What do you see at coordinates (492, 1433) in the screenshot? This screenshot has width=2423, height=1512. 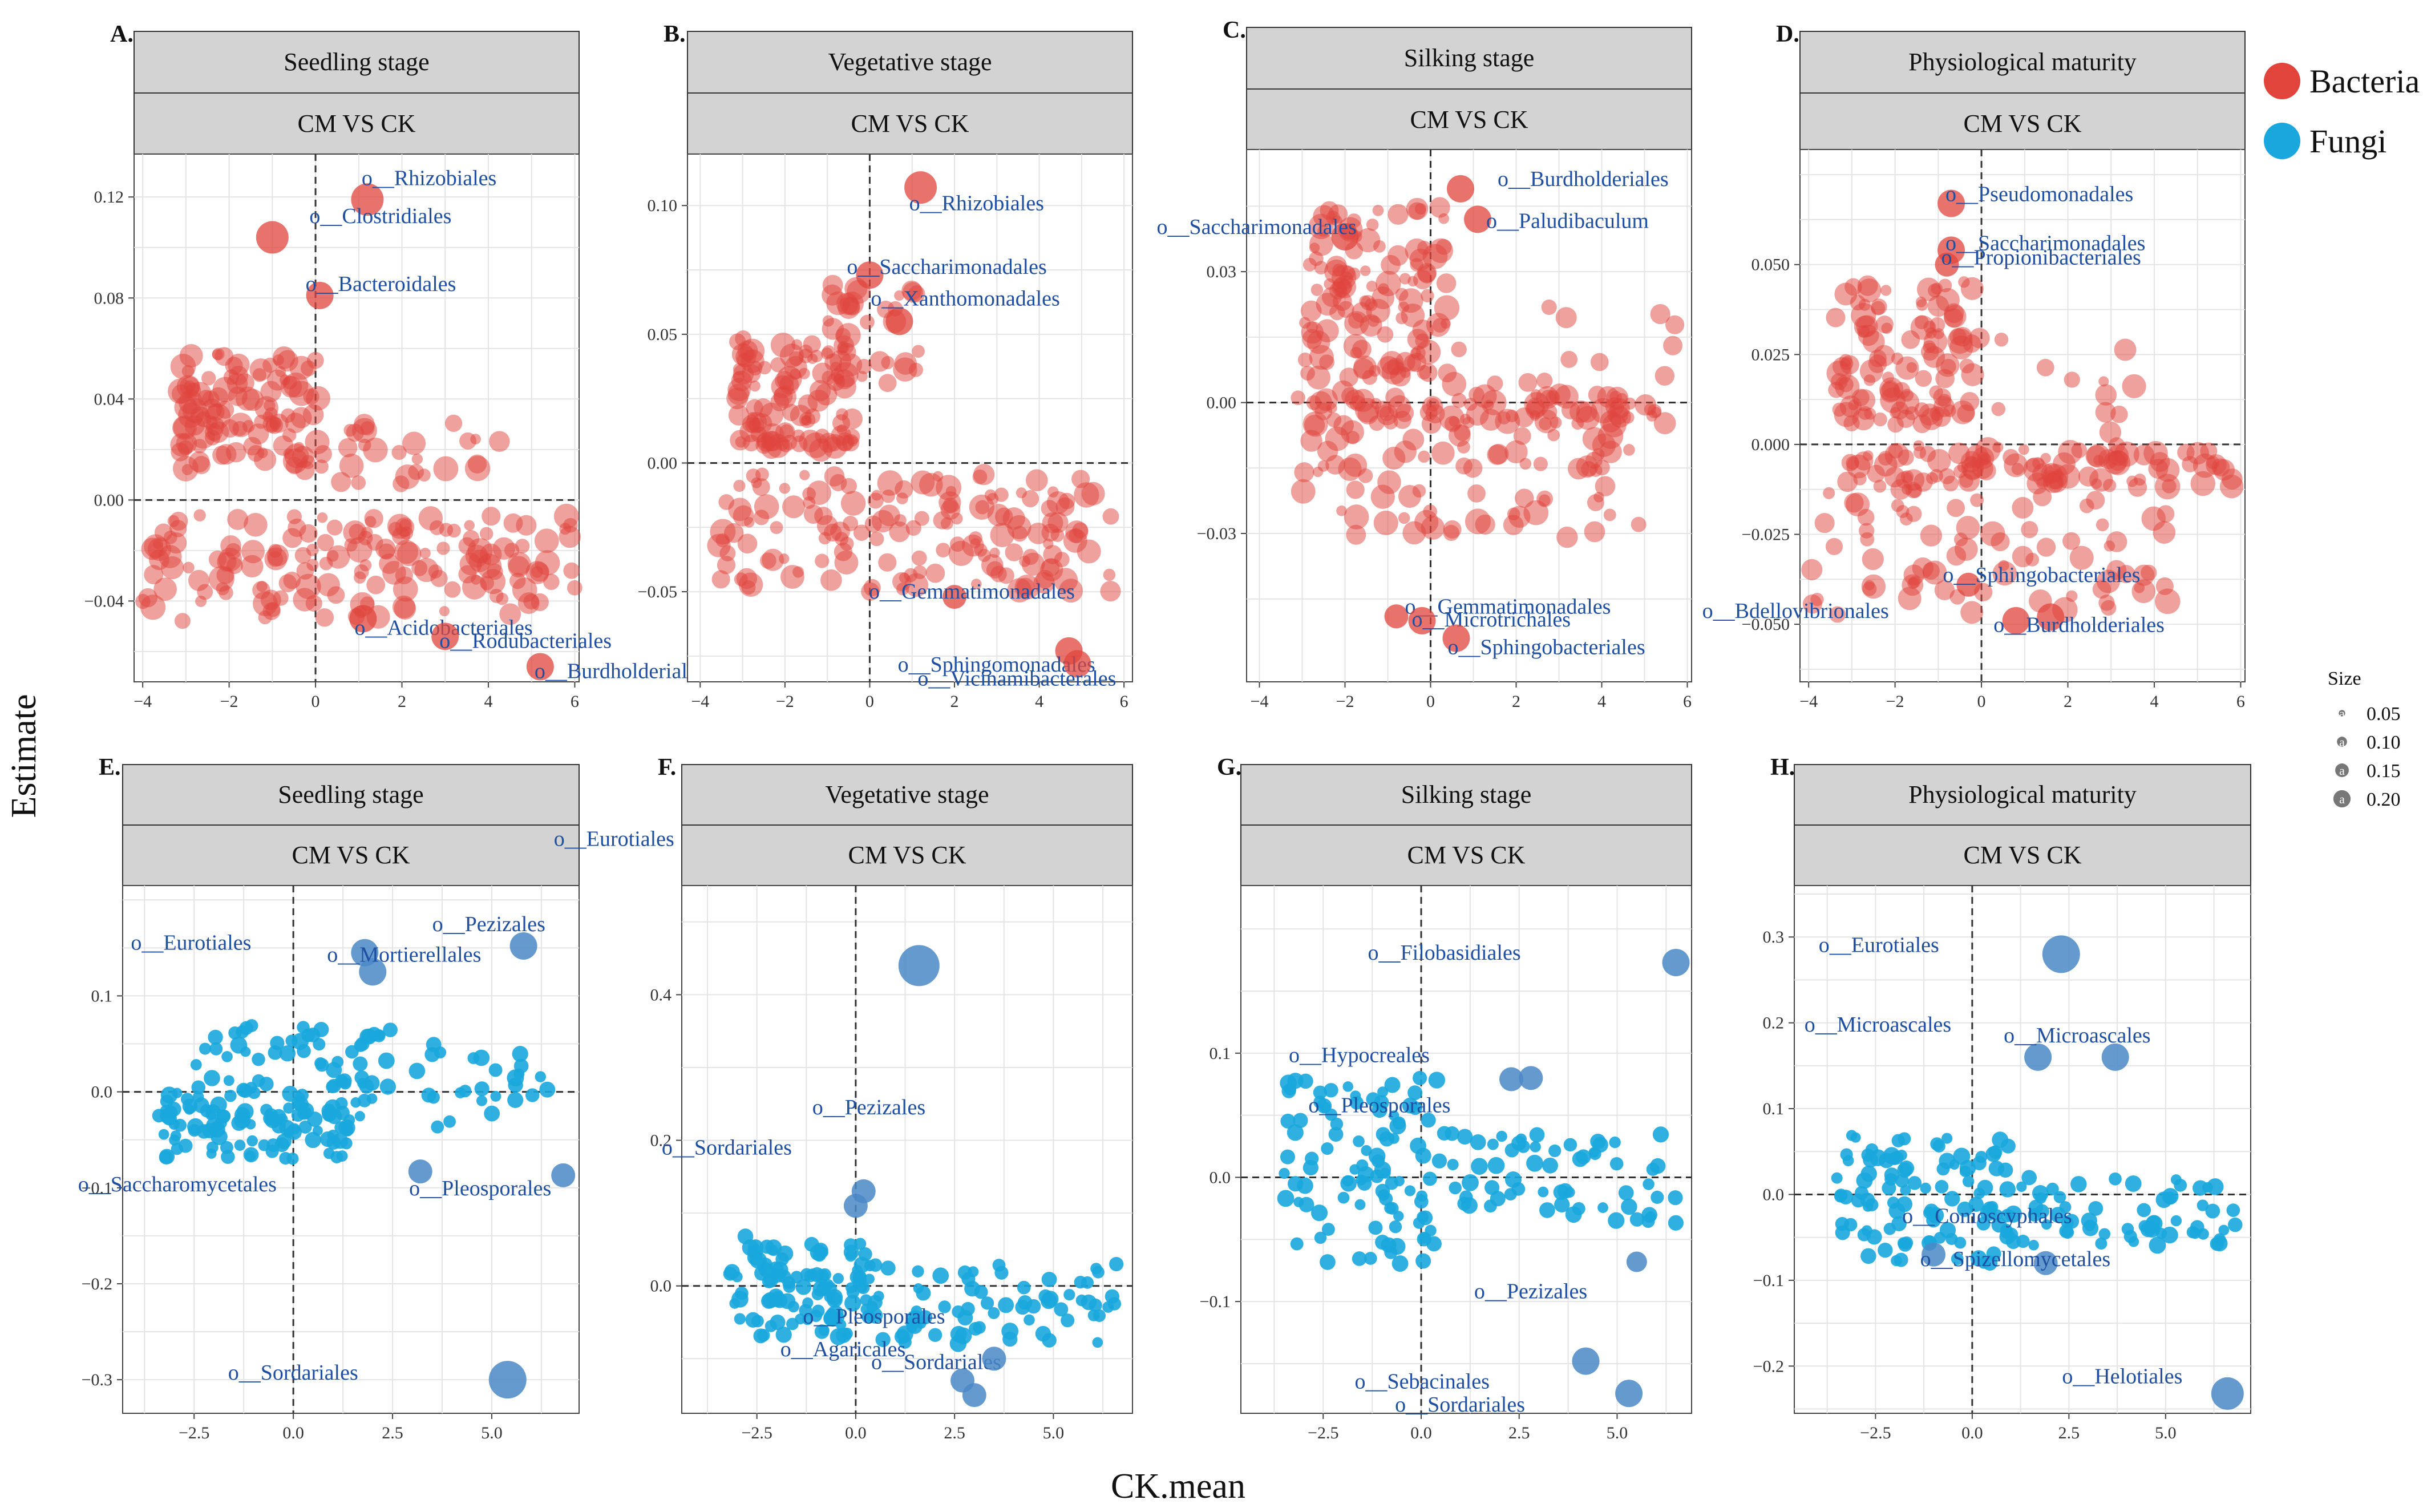 I see `x-tick-label: 5.0` at bounding box center [492, 1433].